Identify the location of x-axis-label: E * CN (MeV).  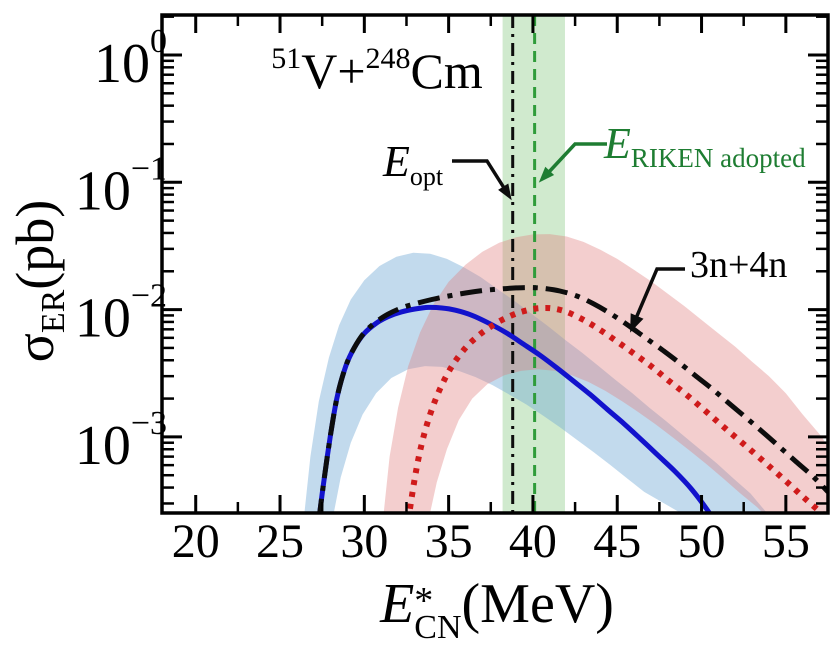
(497, 609).